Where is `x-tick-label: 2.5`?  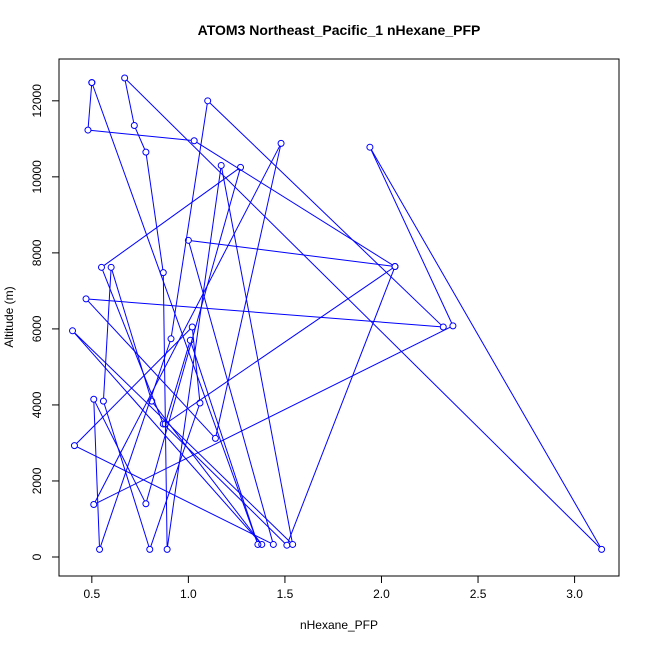
x-tick-label: 2.5 is located at coordinates (478, 594).